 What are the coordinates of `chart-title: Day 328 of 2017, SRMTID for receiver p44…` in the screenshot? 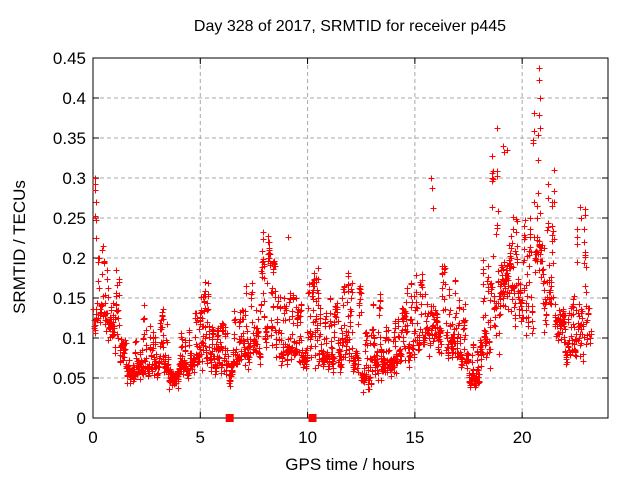 It's located at (350, 26).